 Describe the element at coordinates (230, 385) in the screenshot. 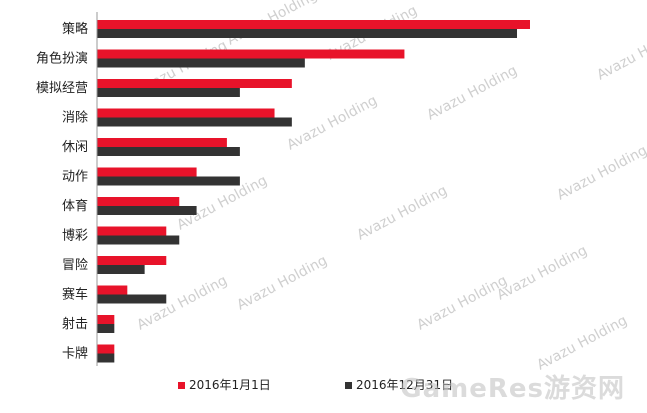

I see `legend-label-1: 2016年1月1日` at that location.